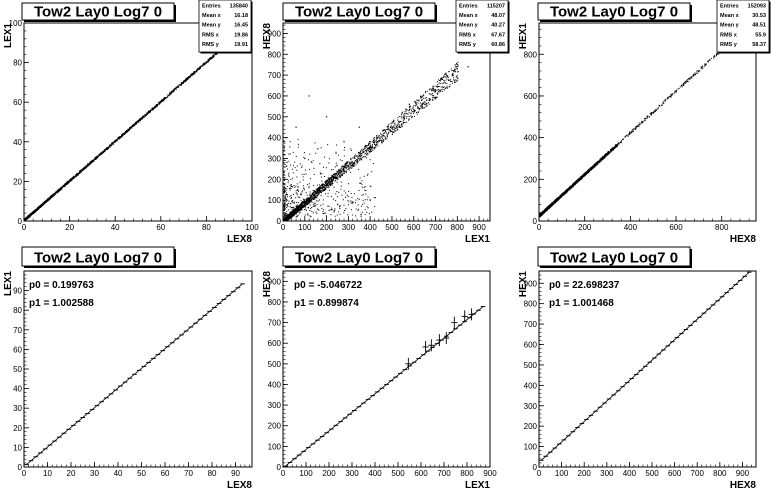 Image resolution: width=776 pixels, height=492 pixels. Describe the element at coordinates (279, 221) in the screenshot. I see `y-tick-label: 0` at that location.